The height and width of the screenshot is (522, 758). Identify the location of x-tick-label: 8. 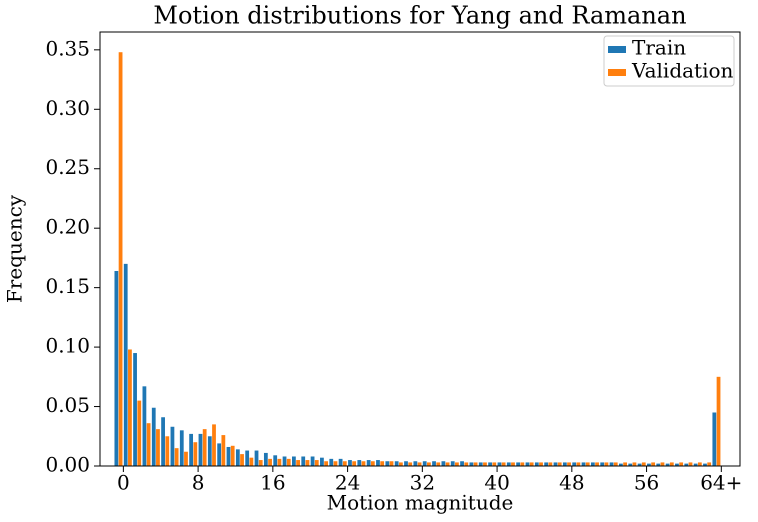
(198, 483).